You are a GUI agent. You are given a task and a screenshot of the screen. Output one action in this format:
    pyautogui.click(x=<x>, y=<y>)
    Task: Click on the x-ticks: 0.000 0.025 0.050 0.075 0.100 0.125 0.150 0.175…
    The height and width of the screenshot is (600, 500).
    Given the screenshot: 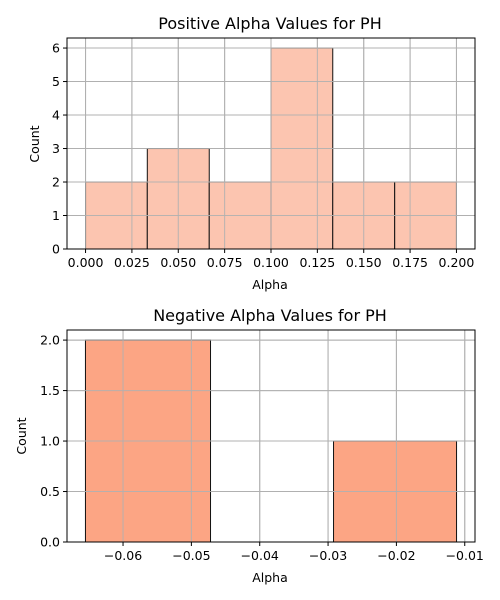 What is the action you would take?
    pyautogui.click(x=271, y=259)
    